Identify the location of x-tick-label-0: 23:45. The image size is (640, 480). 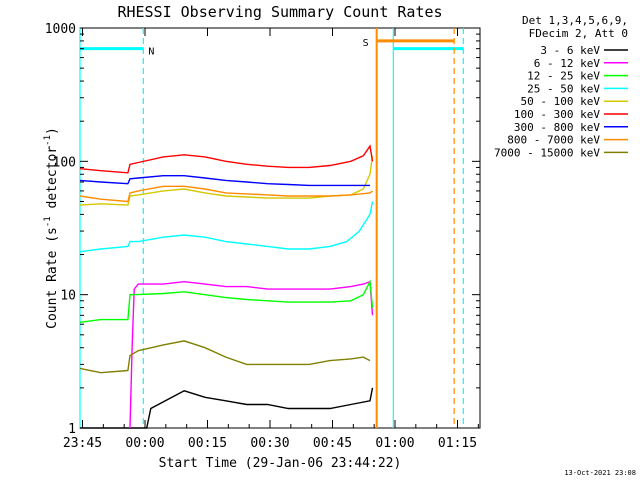
(82, 443).